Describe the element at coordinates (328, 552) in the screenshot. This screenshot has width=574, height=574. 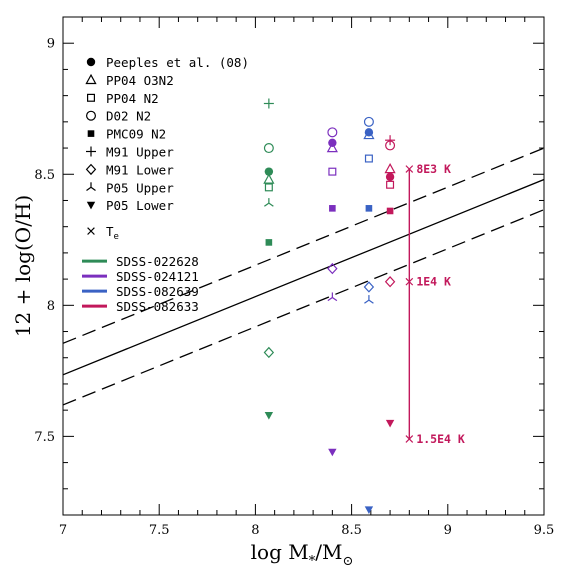
I see `x-axis-title-tail: /M` at that location.